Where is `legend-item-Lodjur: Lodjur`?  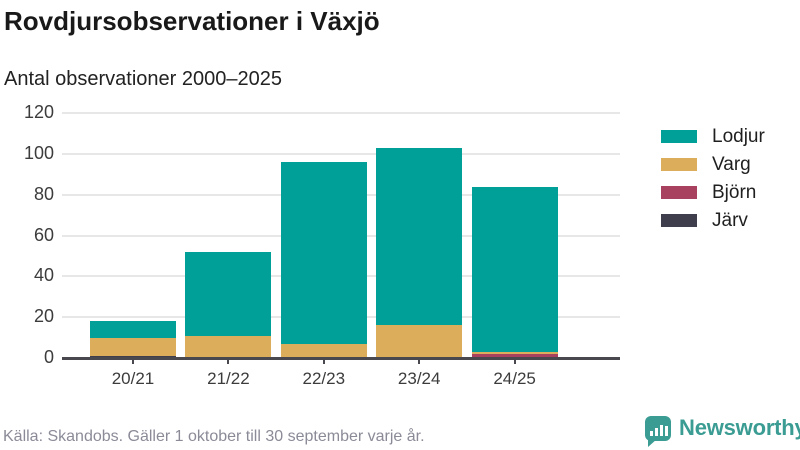
legend-item-Lodjur: Lodjur is located at coordinates (713, 136).